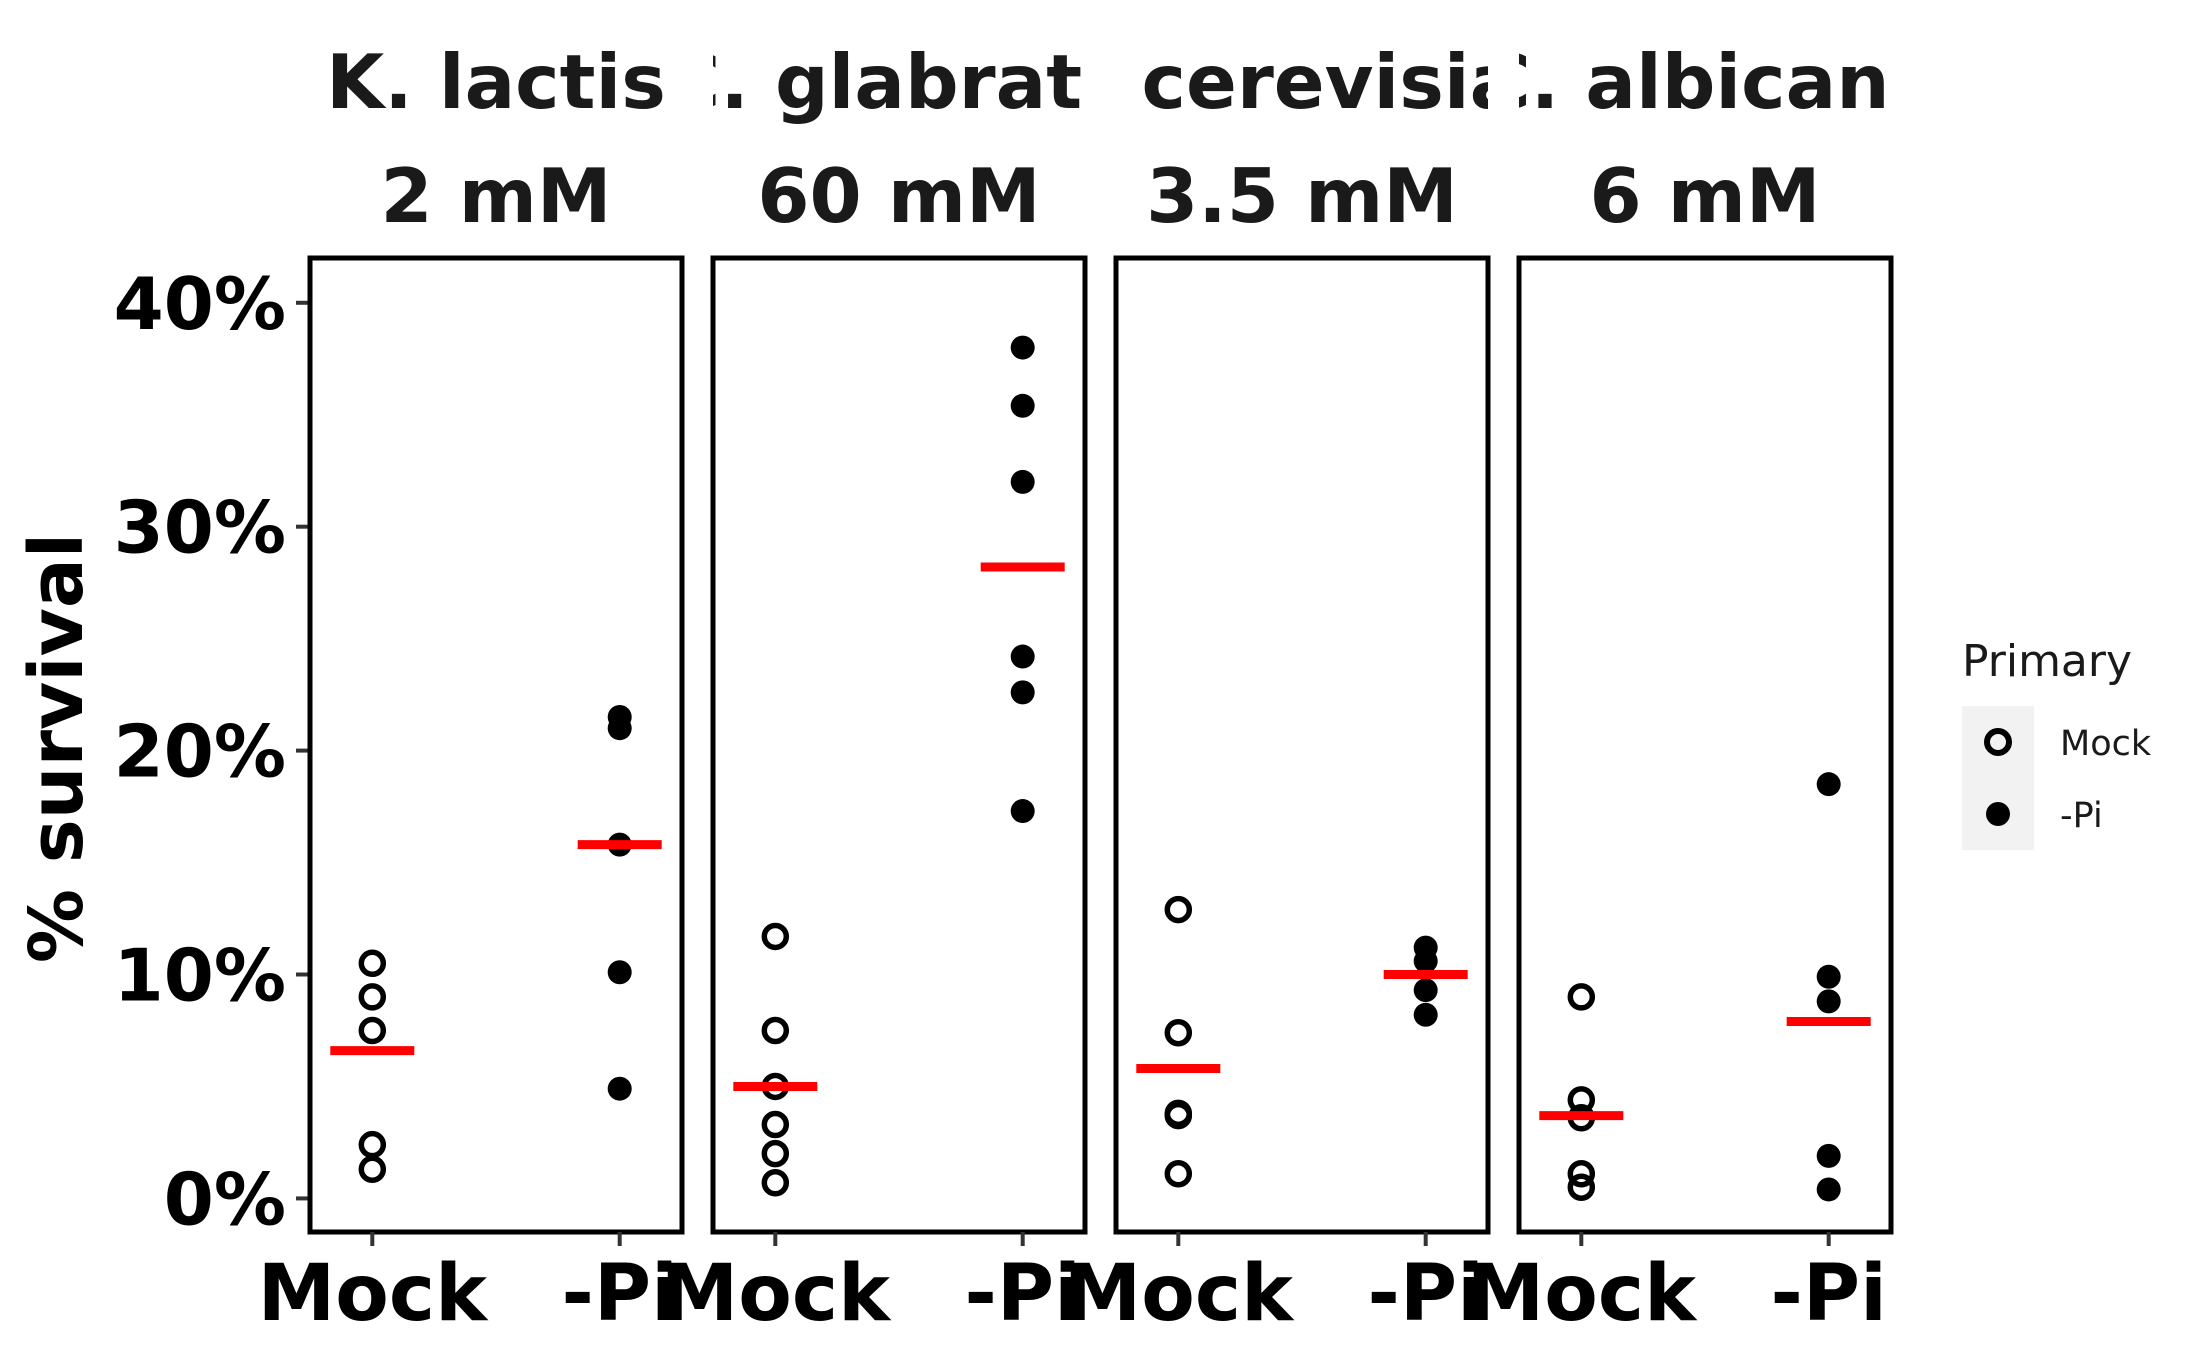 This screenshot has height=1350, width=2187. Describe the element at coordinates (1704, 196) in the screenshot. I see `facet-title-concentration: 6 mM` at that location.